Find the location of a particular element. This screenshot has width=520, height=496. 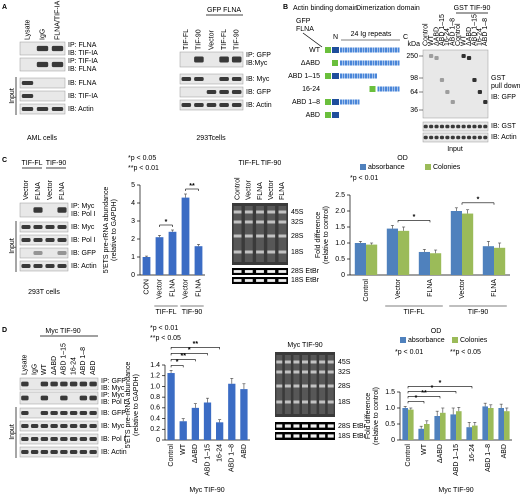

lane-label: Control is located at coordinates (237, 188).